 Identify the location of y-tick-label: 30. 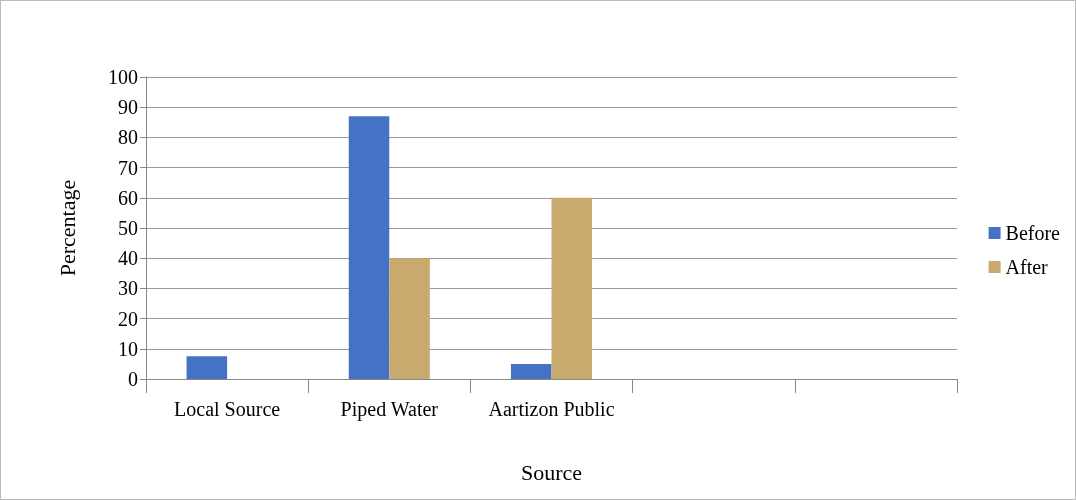
(128, 288).